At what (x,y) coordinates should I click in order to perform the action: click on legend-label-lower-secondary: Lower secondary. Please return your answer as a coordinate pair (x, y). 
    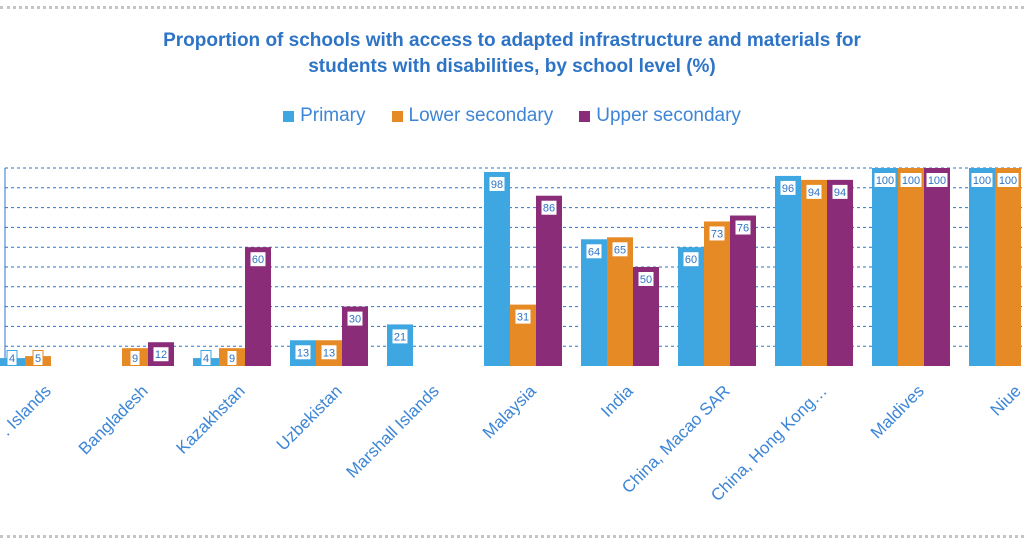
    Looking at the image, I should click on (481, 115).